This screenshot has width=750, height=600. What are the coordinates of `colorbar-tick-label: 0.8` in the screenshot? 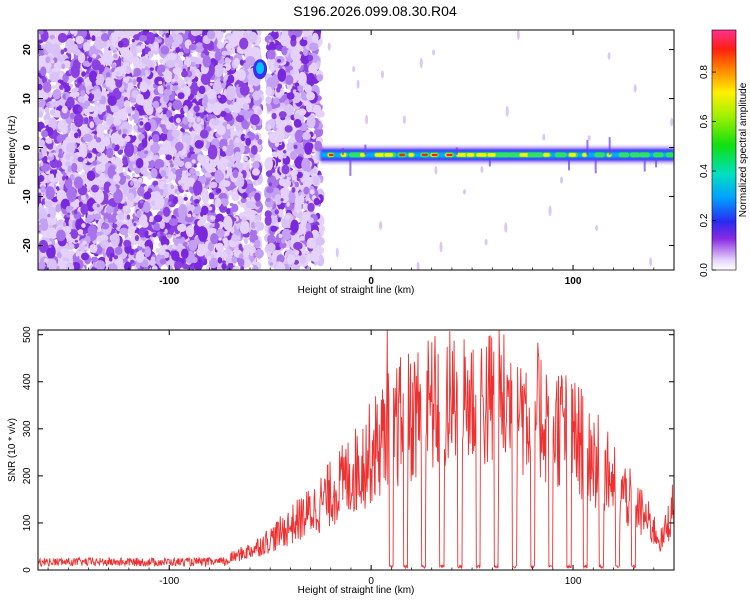 It's located at (704, 72).